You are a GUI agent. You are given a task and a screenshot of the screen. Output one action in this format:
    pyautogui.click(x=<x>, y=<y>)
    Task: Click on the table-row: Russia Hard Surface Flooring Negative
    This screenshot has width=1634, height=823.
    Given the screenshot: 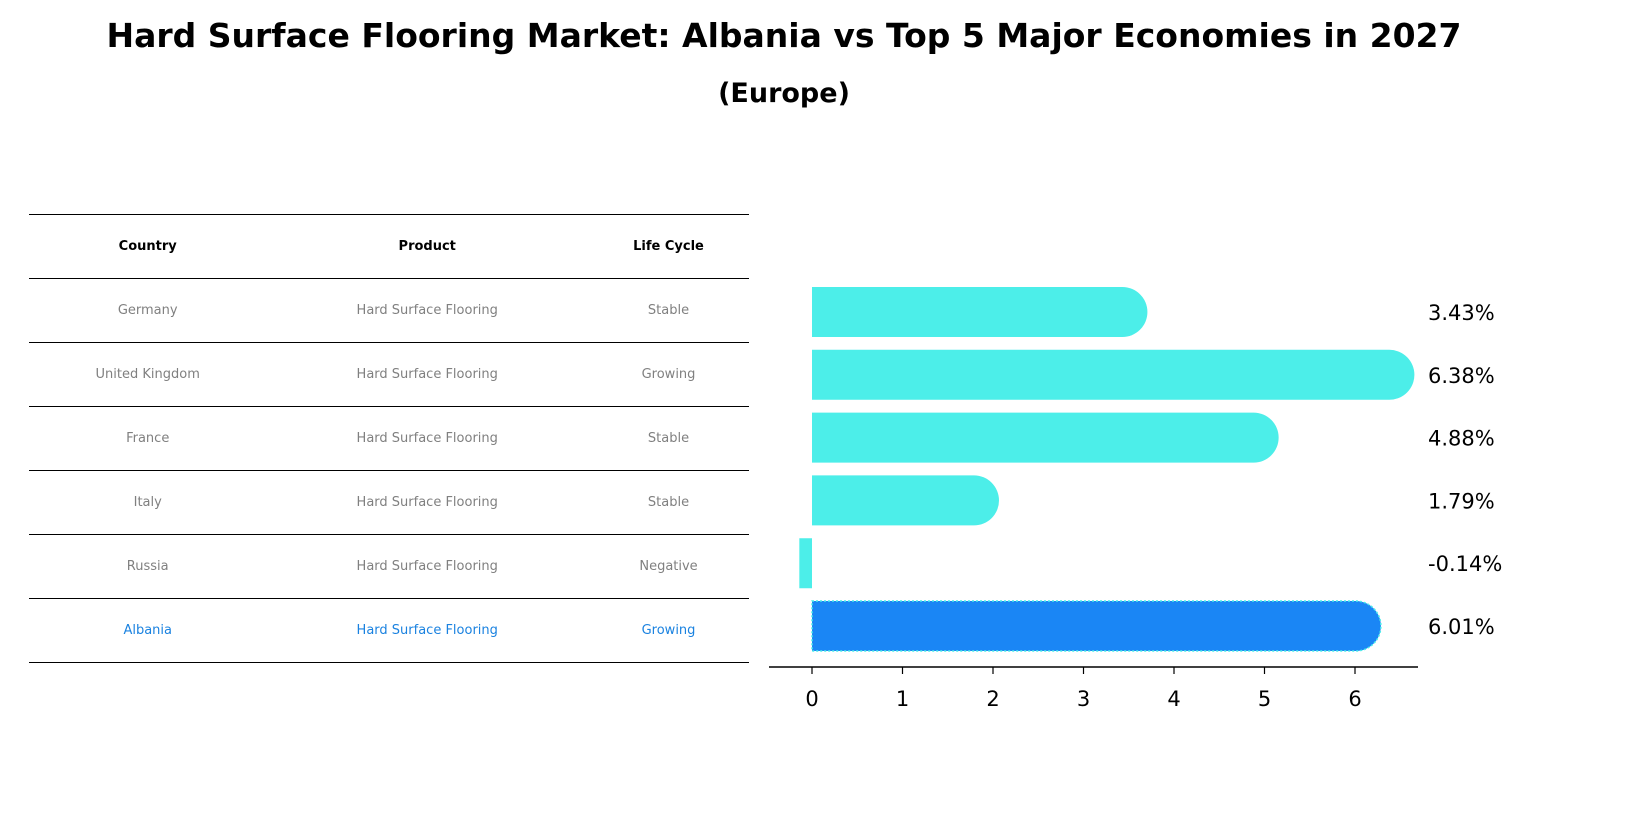 What is the action you would take?
    pyautogui.click(x=389, y=566)
    